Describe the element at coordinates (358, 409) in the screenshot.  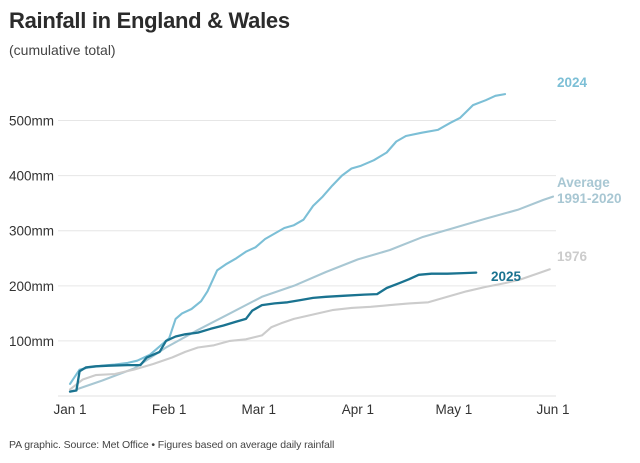
I see `x-tick-label: Apr 1` at that location.